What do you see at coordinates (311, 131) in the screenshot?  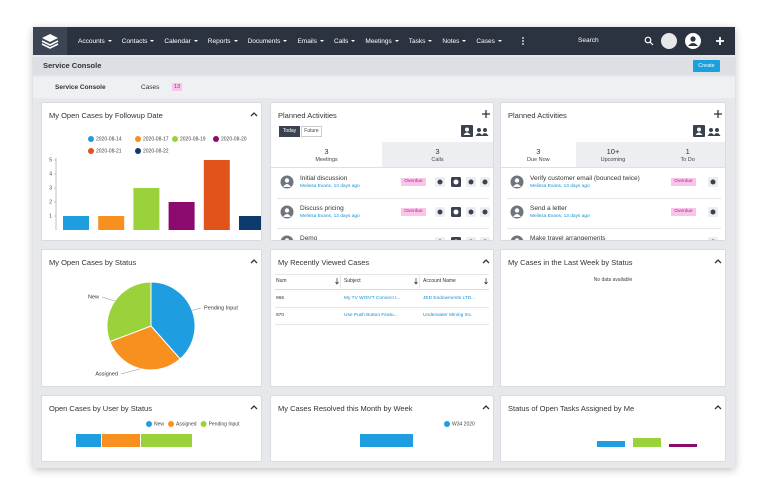 I see `filter-button: Future` at bounding box center [311, 131].